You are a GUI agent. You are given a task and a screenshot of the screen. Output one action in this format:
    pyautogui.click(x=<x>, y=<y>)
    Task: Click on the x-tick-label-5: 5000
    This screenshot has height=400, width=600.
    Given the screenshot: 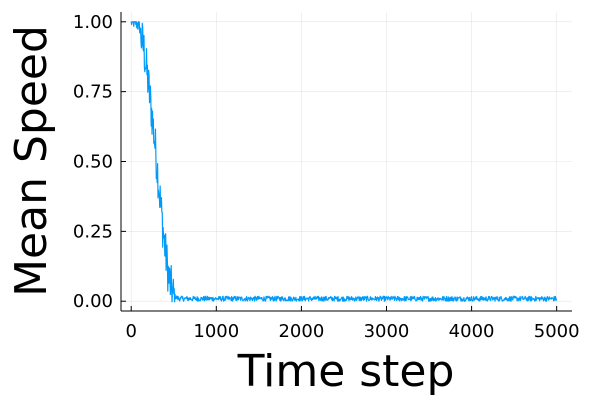 What is the action you would take?
    pyautogui.click(x=557, y=331)
    